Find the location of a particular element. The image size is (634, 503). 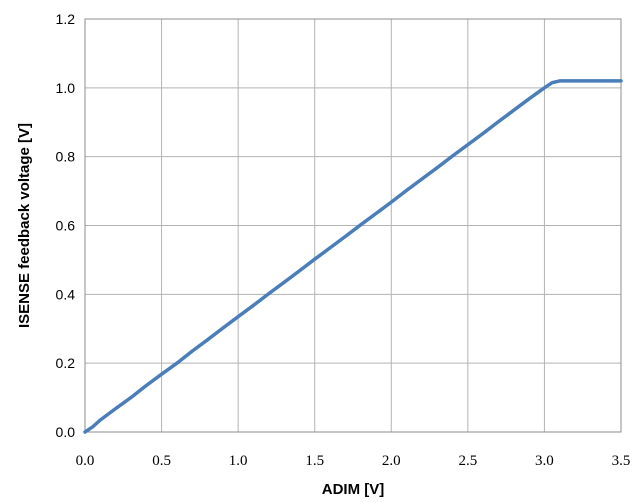

y-tick-label: 0.6 is located at coordinates (66, 226).